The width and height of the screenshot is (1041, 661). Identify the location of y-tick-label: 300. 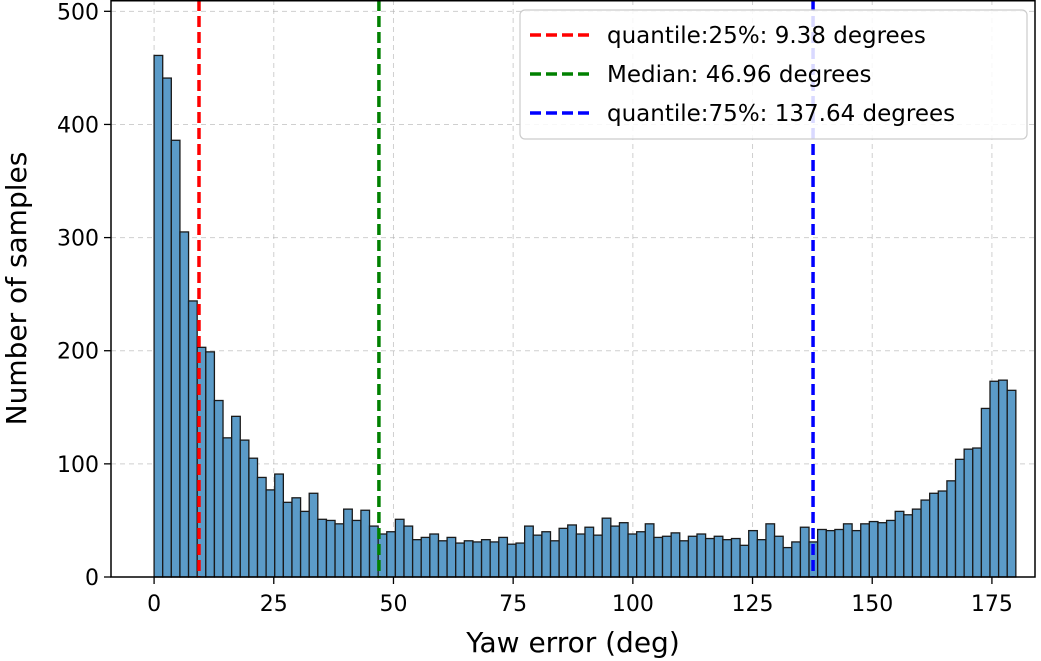
(78, 239).